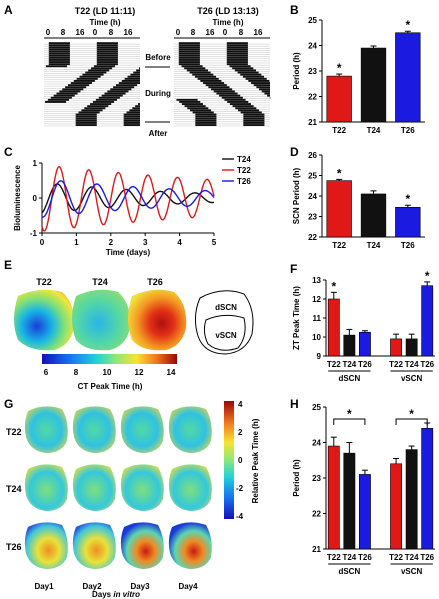  What do you see at coordinates (317, 318) in the screenshot?
I see `y-tick-label: 11` at bounding box center [317, 318].